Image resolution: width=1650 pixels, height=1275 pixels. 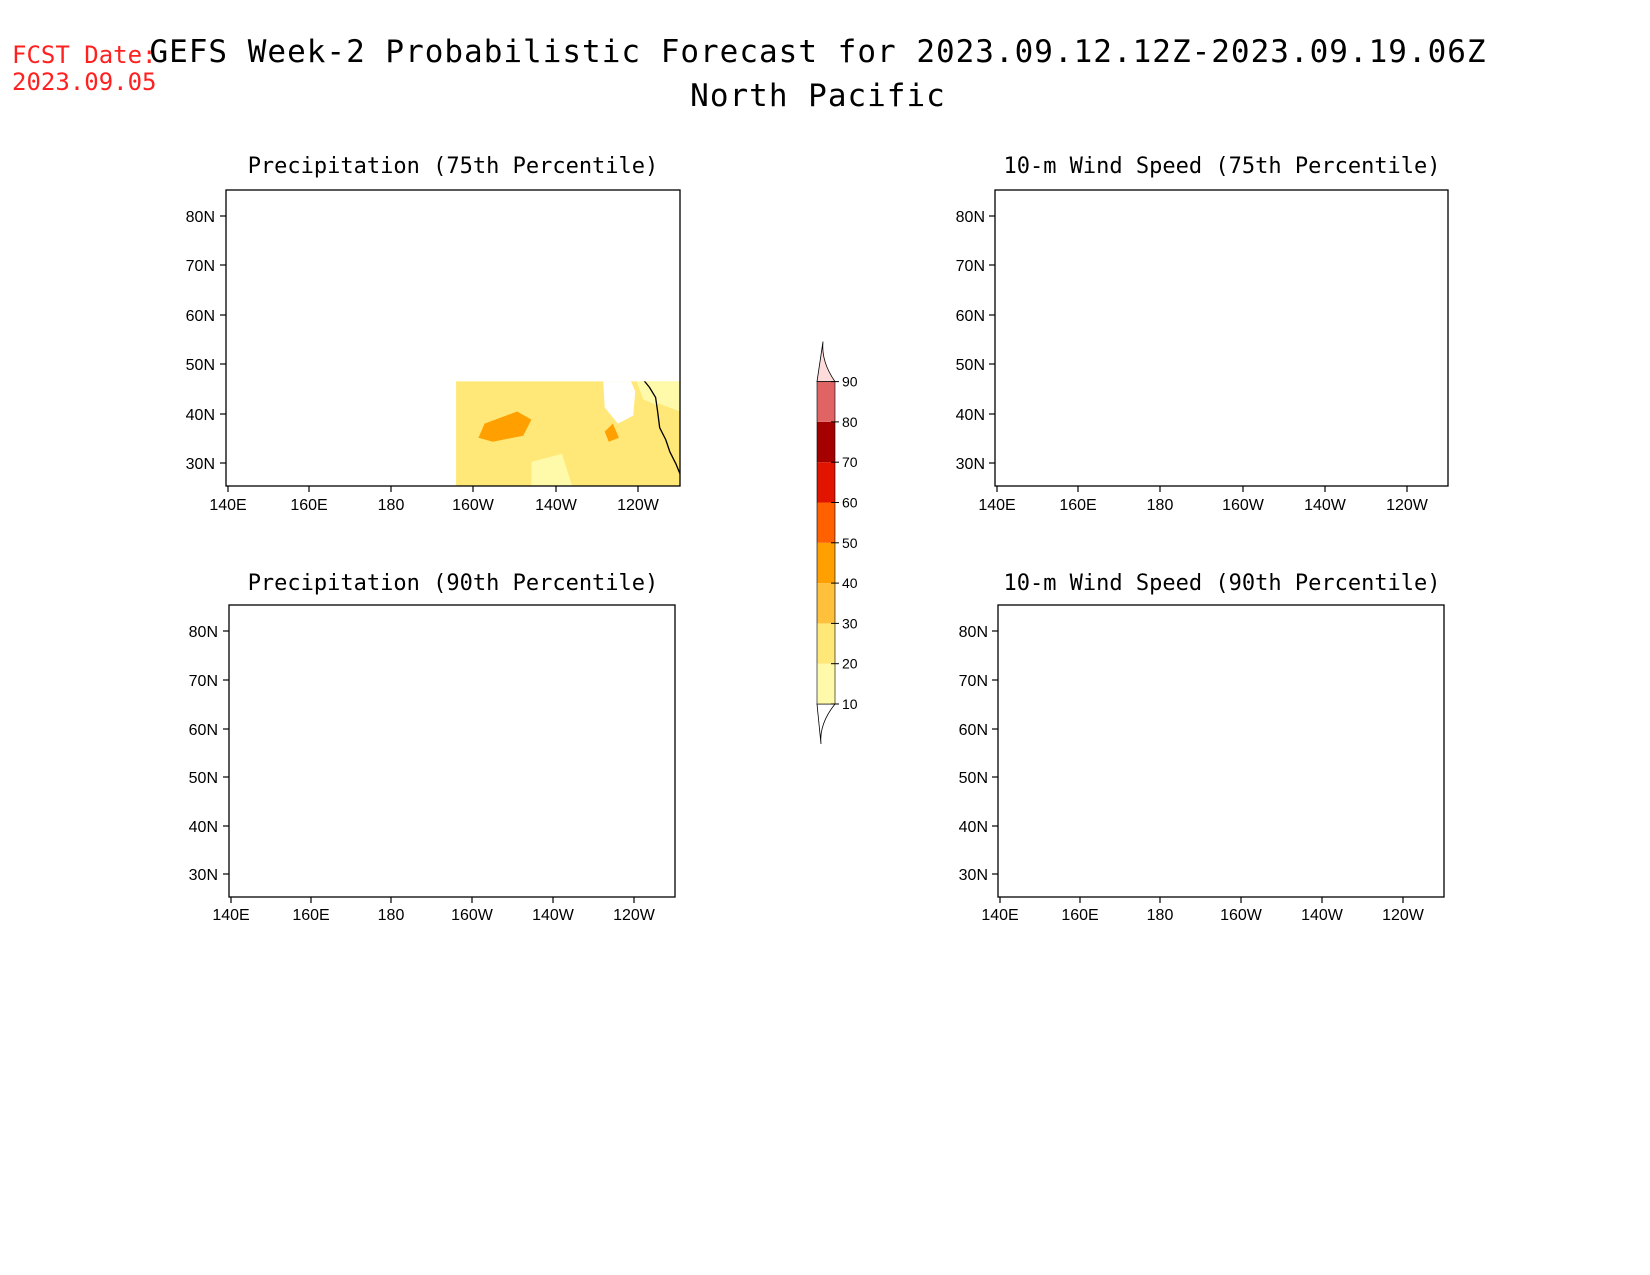 What do you see at coordinates (826, 724) in the screenshot?
I see `colorbar-end-low` at bounding box center [826, 724].